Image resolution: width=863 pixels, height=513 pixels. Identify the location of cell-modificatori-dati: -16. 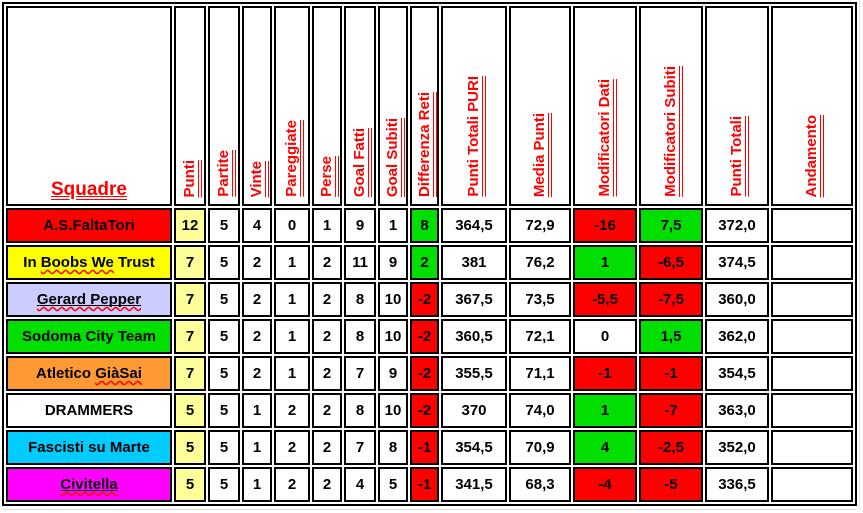
(605, 225).